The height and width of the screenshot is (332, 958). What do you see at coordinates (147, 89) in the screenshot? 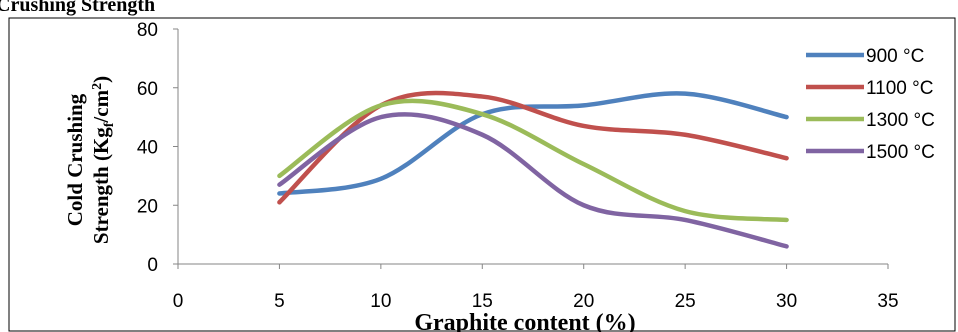
I see `y-tick-label: 60` at bounding box center [147, 89].